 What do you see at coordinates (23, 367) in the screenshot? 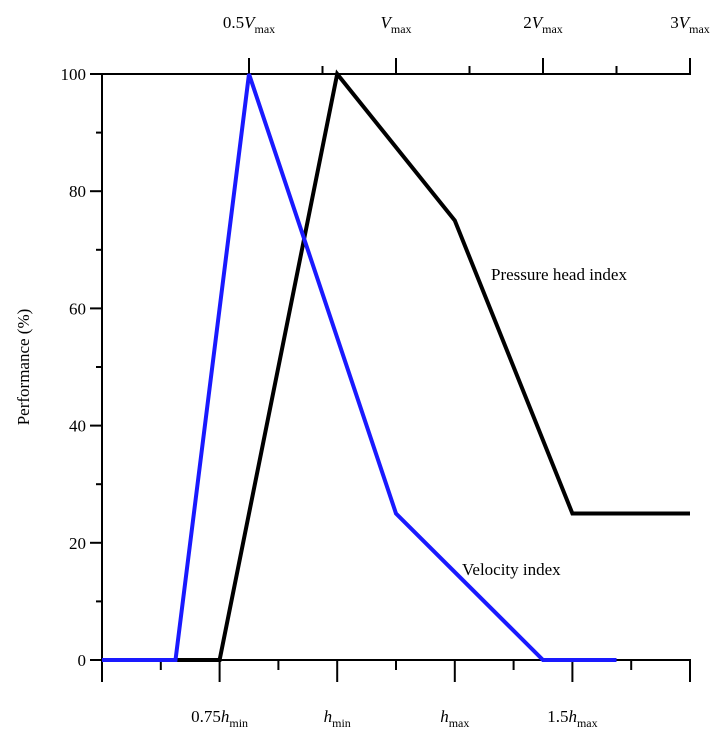
I see `y-axis-label: Performance (%)` at bounding box center [23, 367].